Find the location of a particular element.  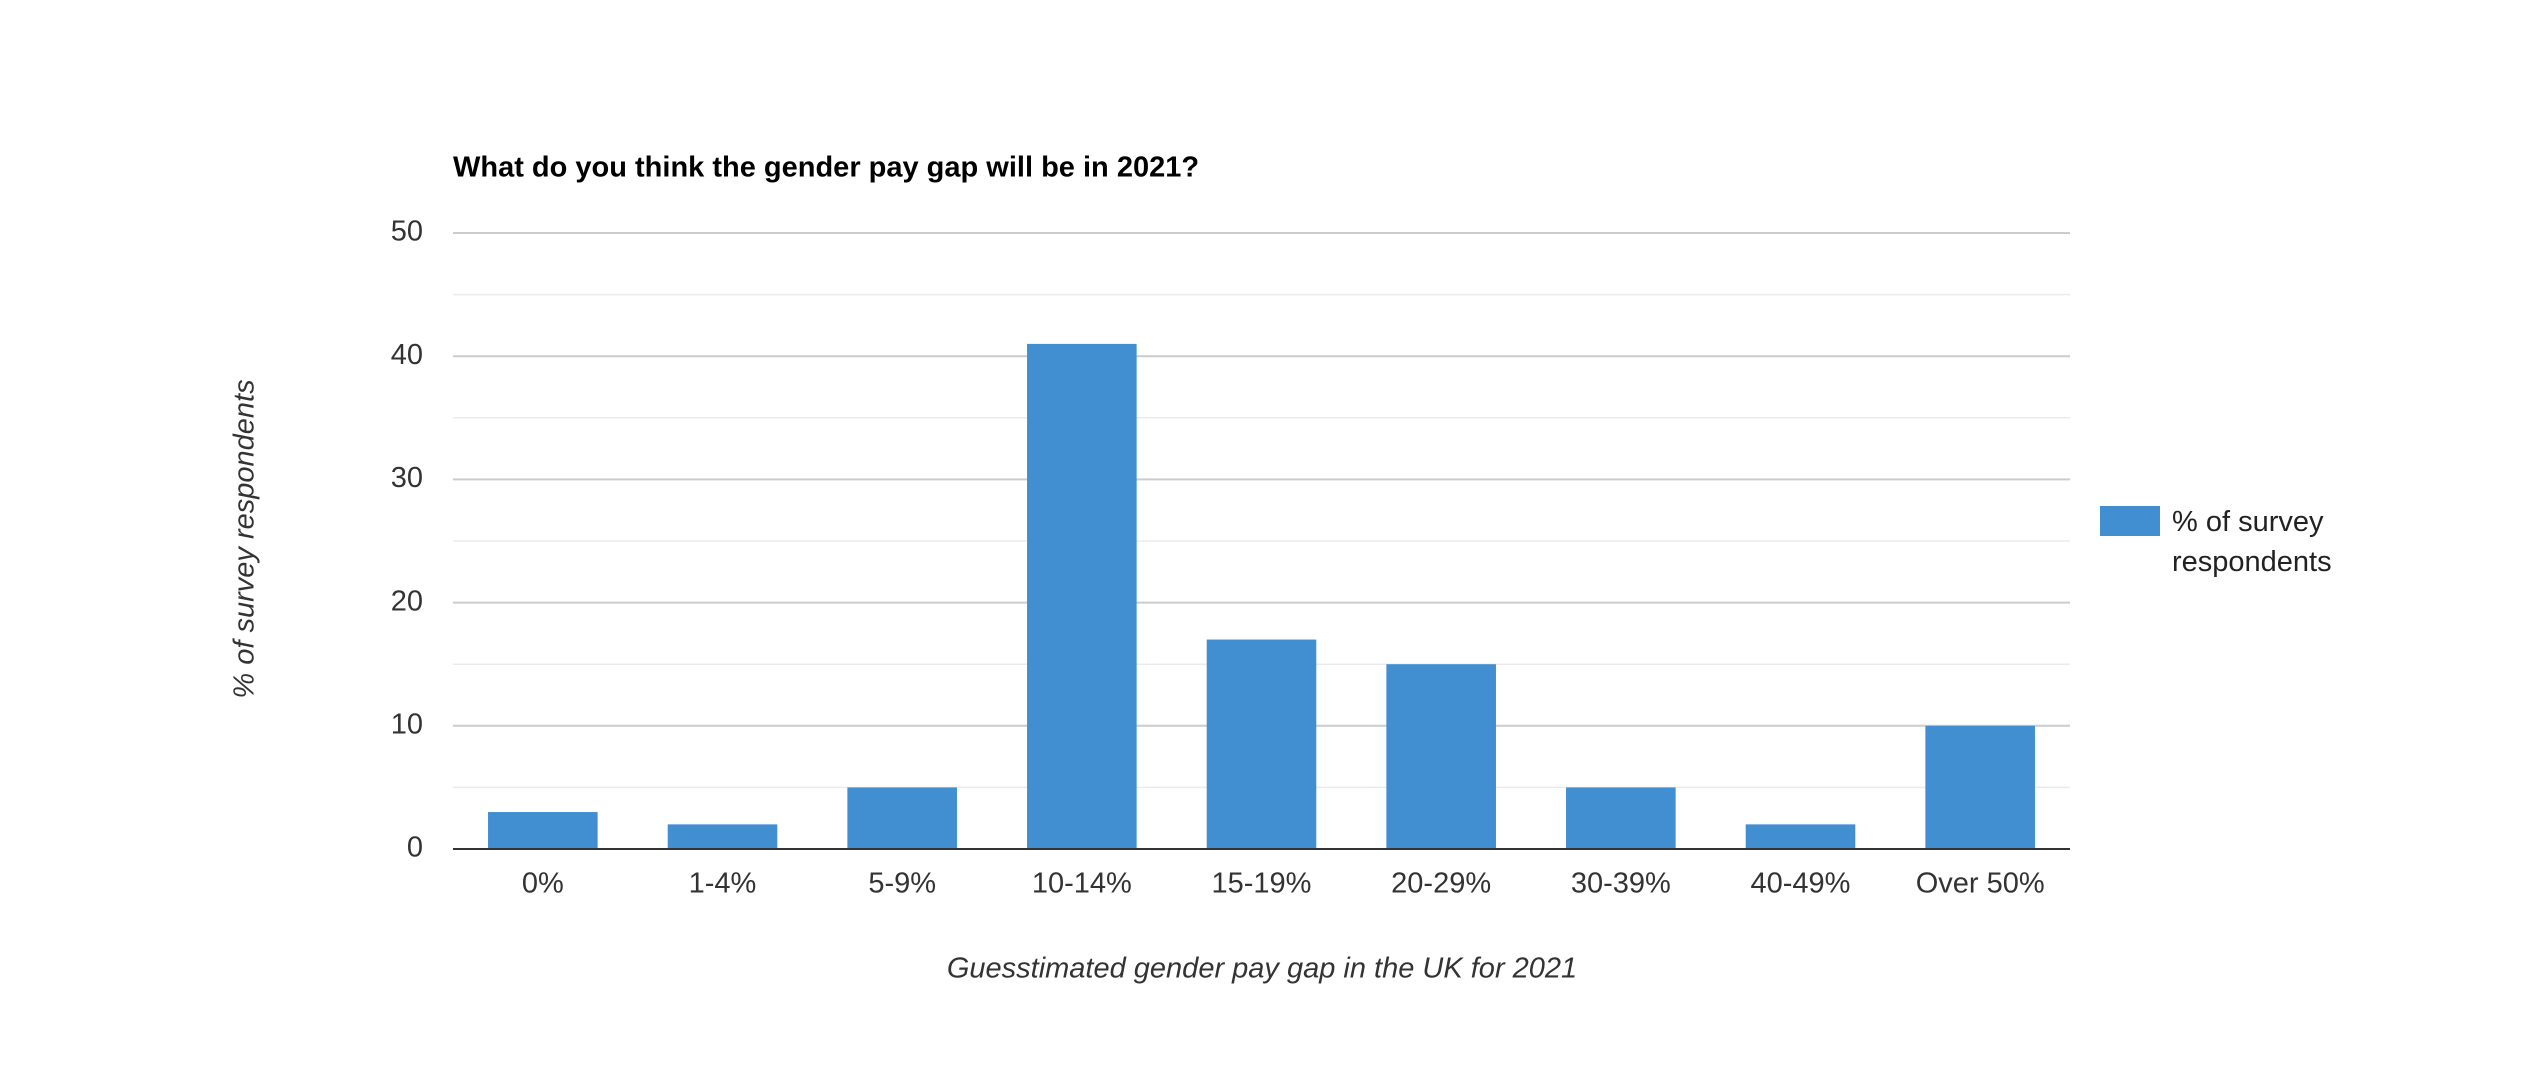

x-tick-label: 1-4% is located at coordinates (723, 884).